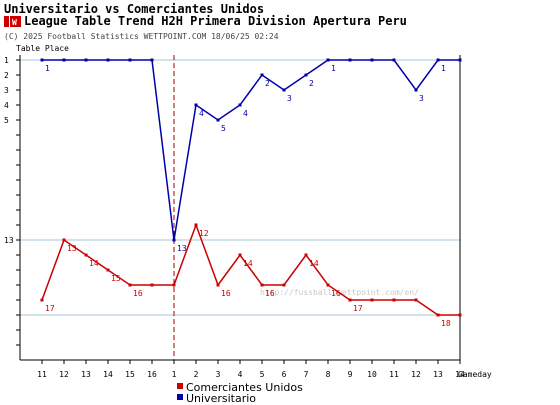 This screenshot has width=560, height=405. Describe the element at coordinates (180, 397) in the screenshot. I see `legend-swatch-universitario` at that location.